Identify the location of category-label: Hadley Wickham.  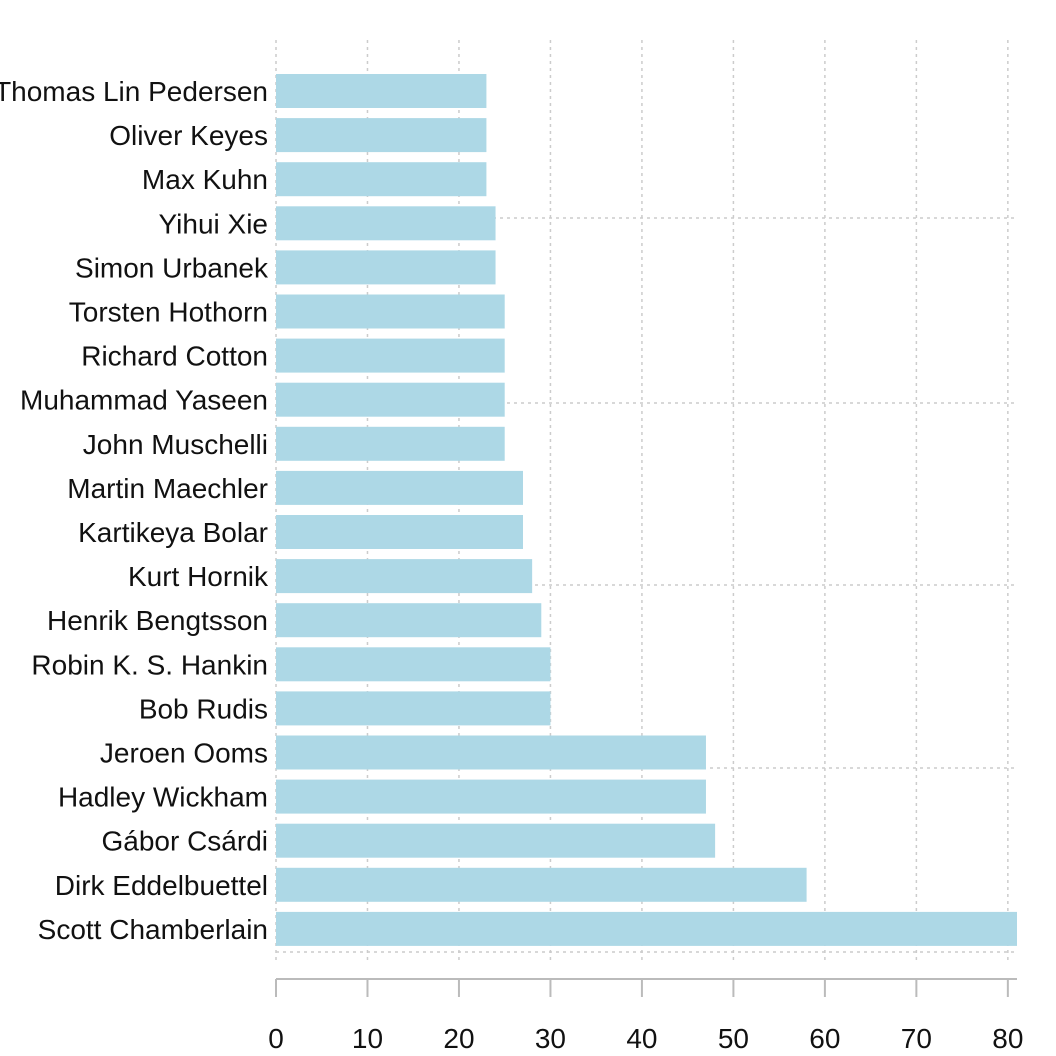
(163, 797).